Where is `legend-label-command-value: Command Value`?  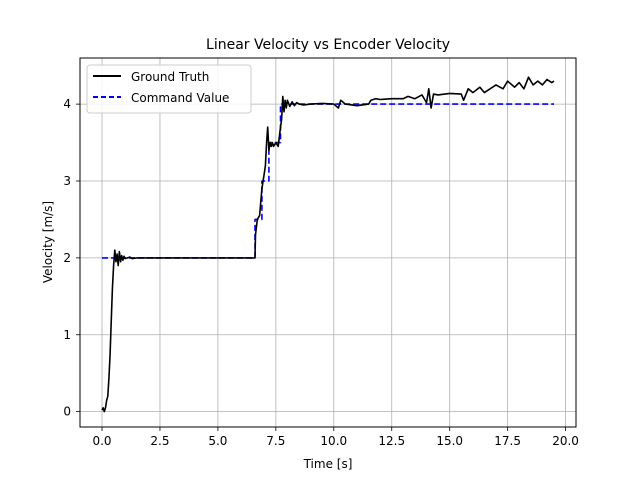
legend-label-command-value: Command Value is located at coordinates (180, 98).